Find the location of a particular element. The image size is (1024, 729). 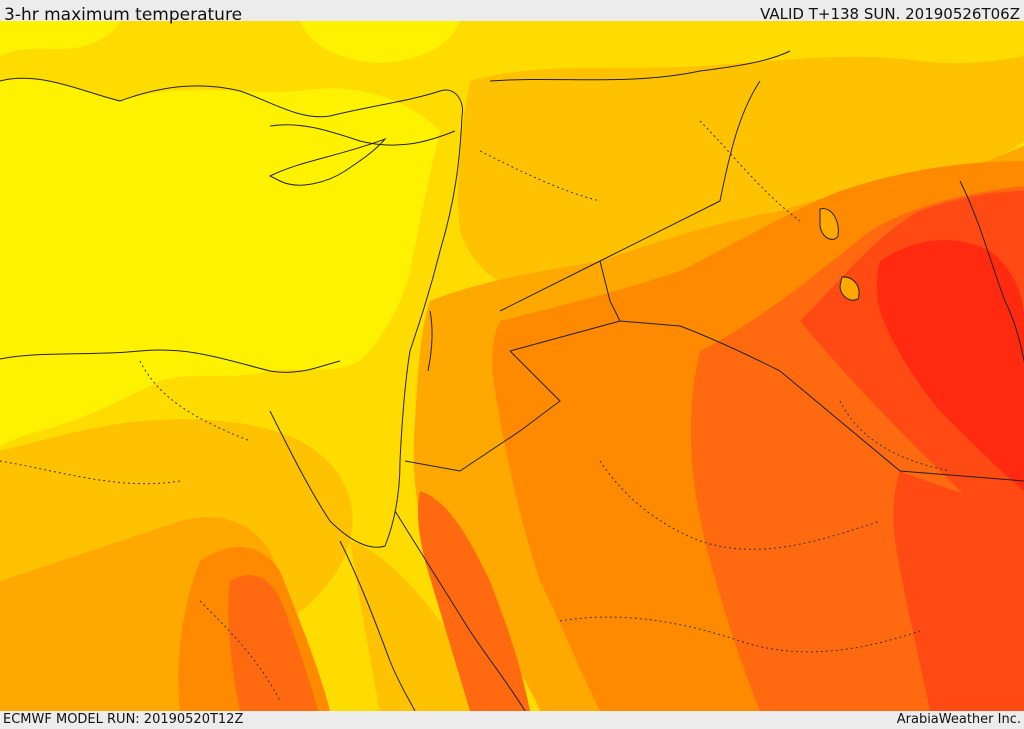

field-very-hot-hejaz is located at coordinates (473, 601).